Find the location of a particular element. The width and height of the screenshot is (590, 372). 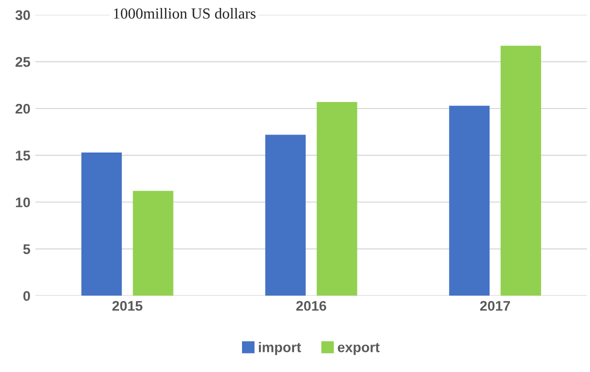

legend-label: import is located at coordinates (280, 348).